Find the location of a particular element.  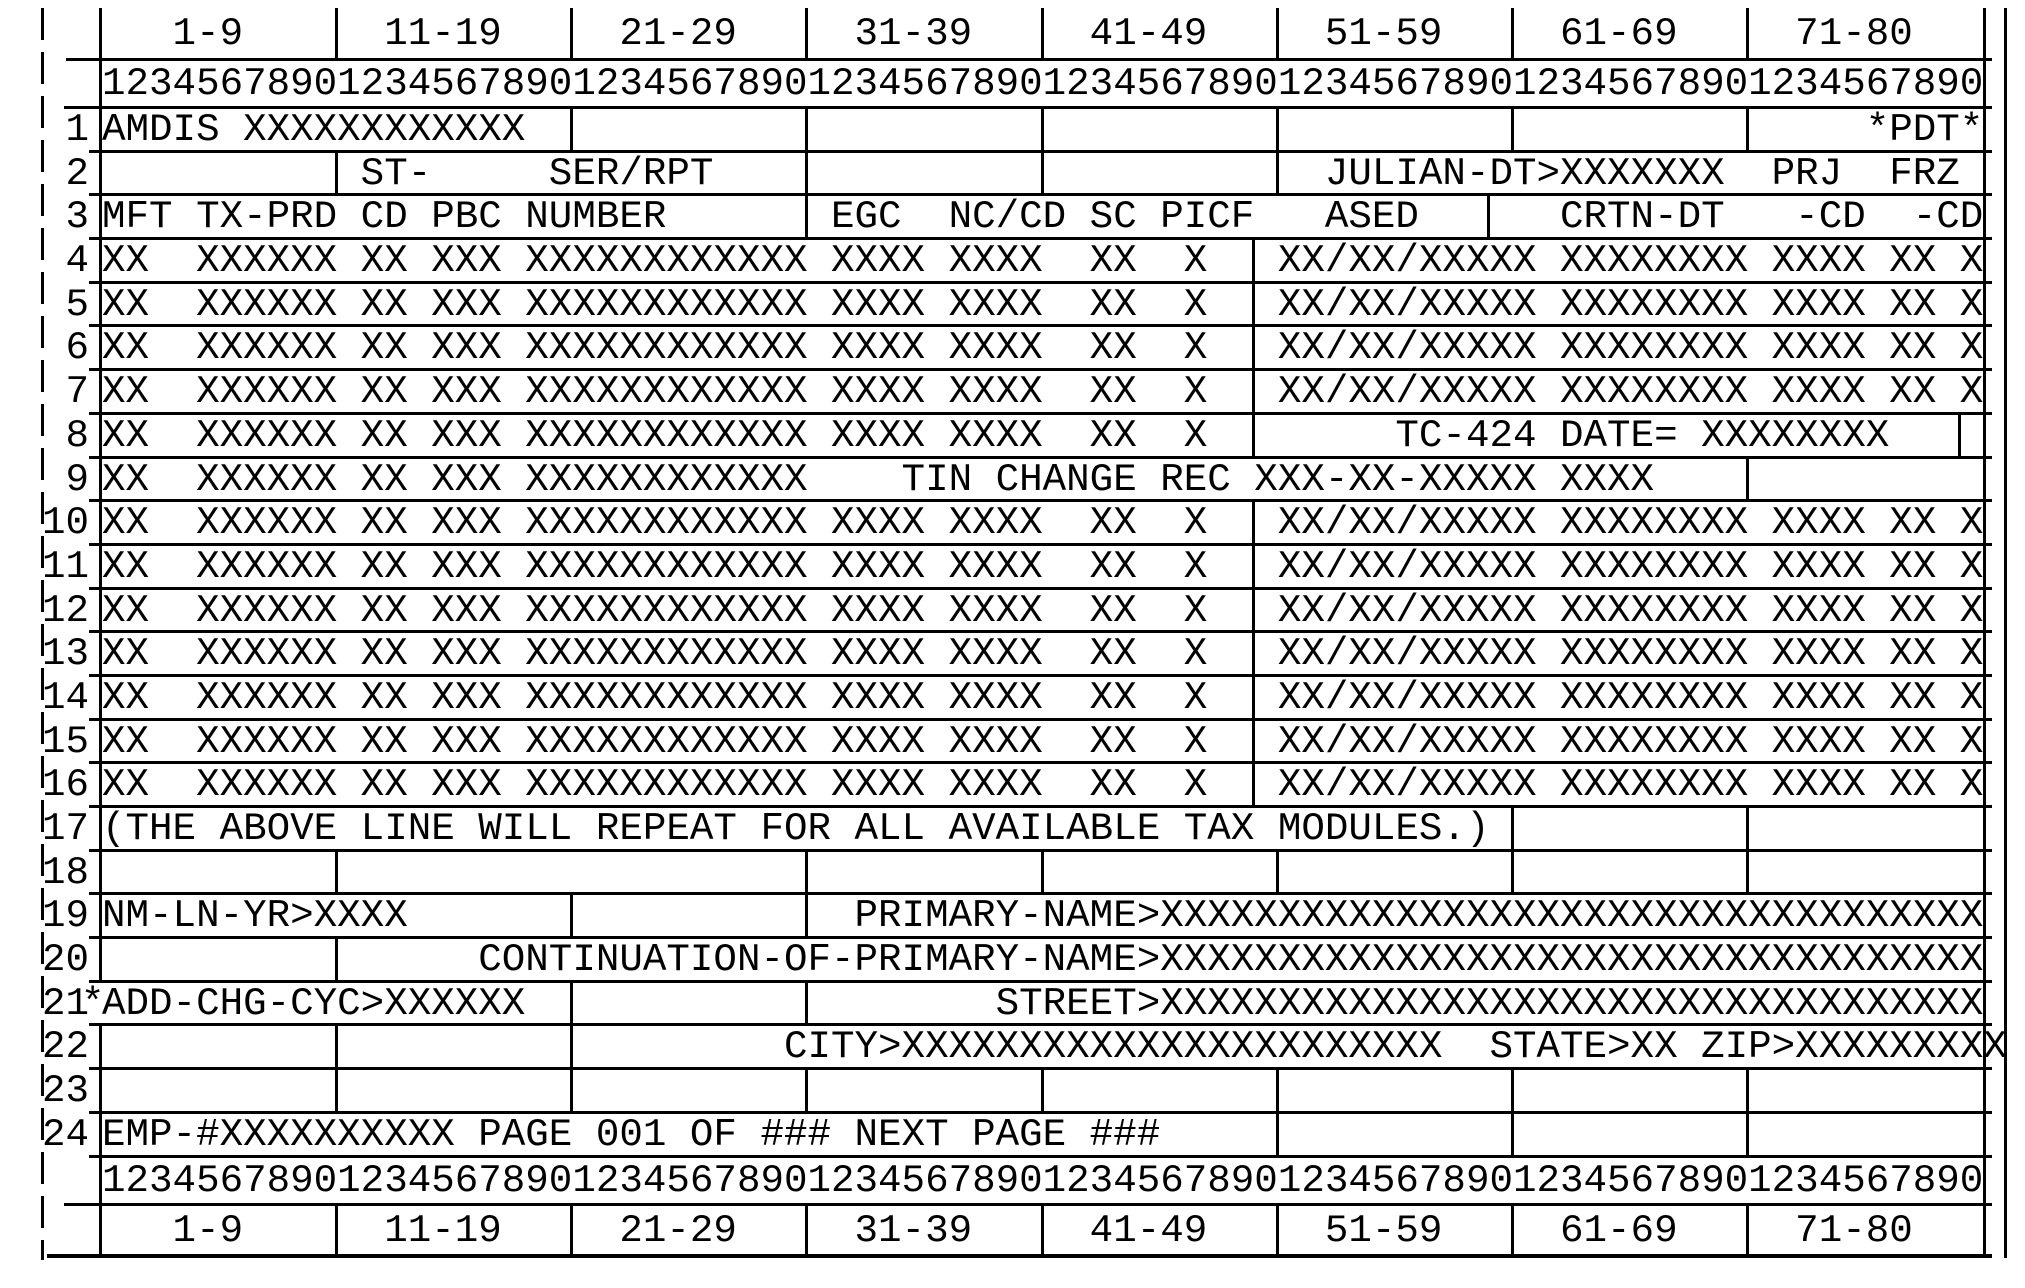

left-dashed-rule is located at coordinates (42, 634).